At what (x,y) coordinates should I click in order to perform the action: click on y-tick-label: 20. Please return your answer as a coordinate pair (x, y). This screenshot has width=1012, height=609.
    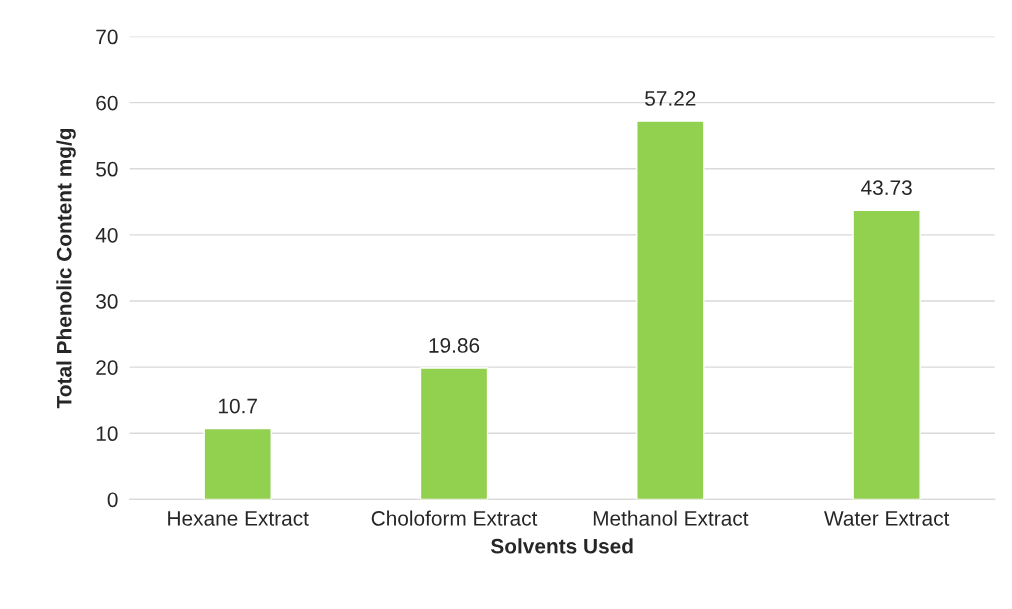
    Looking at the image, I should click on (107, 367).